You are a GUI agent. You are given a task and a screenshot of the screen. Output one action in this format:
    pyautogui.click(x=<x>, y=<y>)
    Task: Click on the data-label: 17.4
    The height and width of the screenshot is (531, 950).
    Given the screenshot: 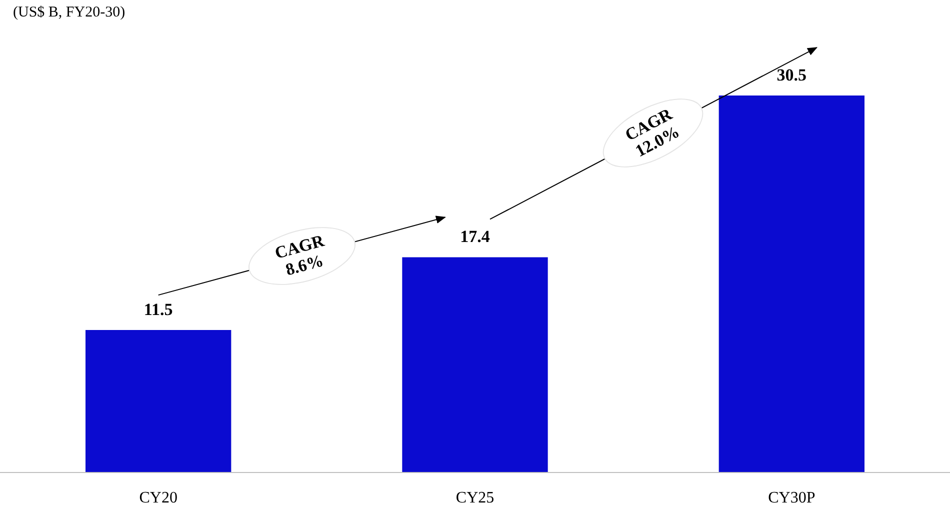 What is the action you would take?
    pyautogui.click(x=475, y=236)
    